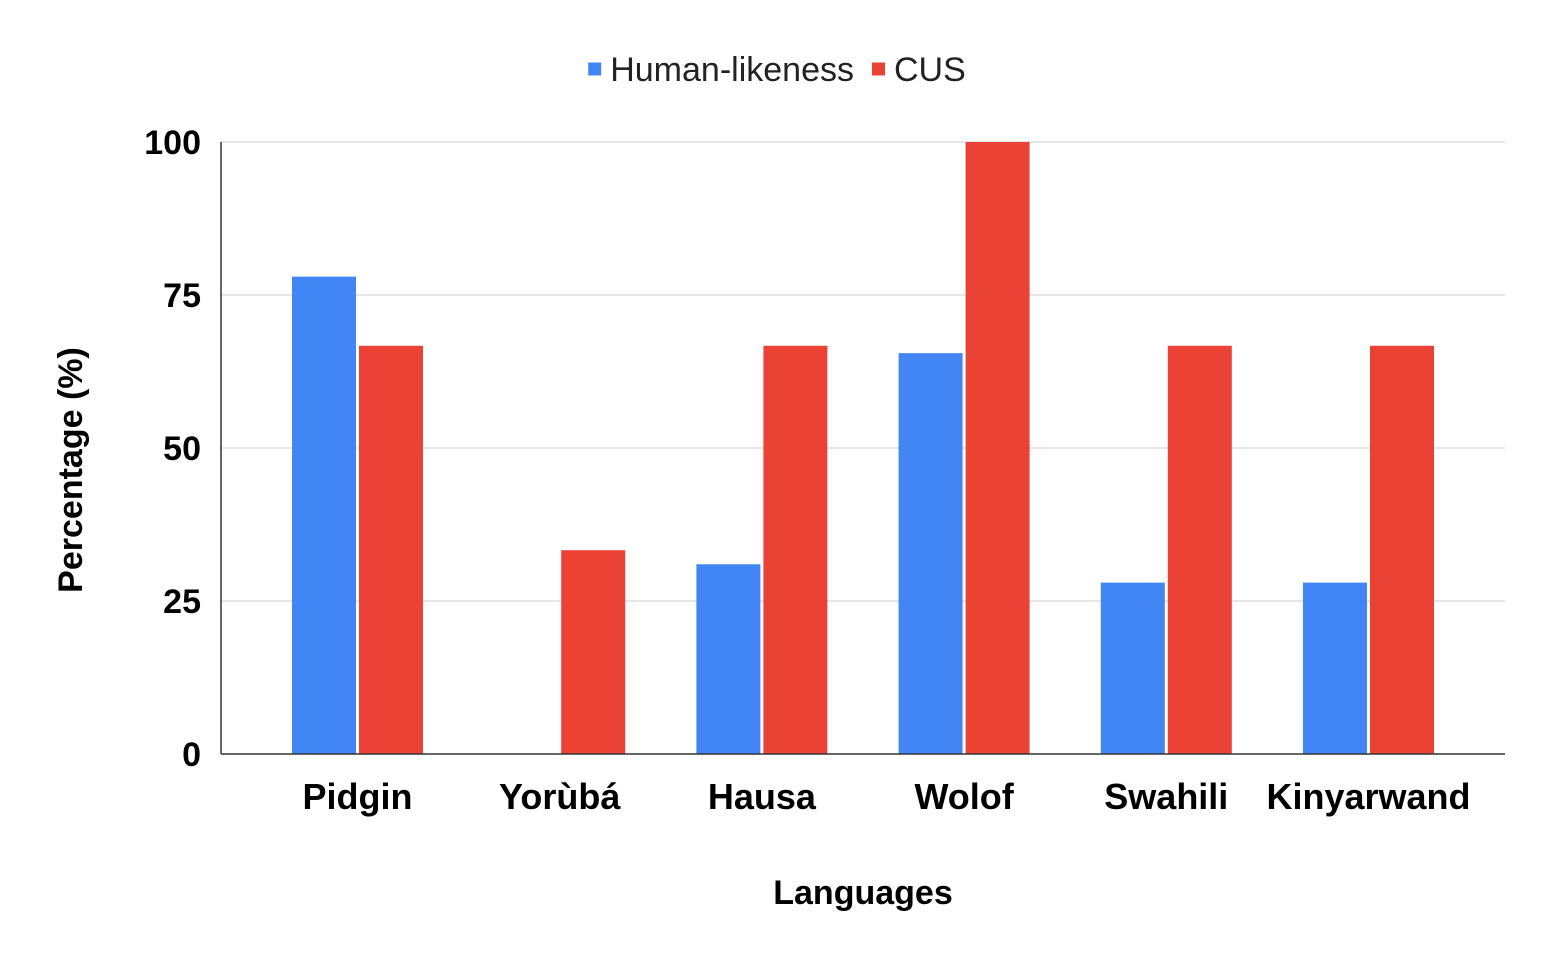 Image resolution: width=1554 pixels, height=961 pixels. Describe the element at coordinates (1368, 796) in the screenshot. I see `x-tick-label: Kinyarwand` at that location.